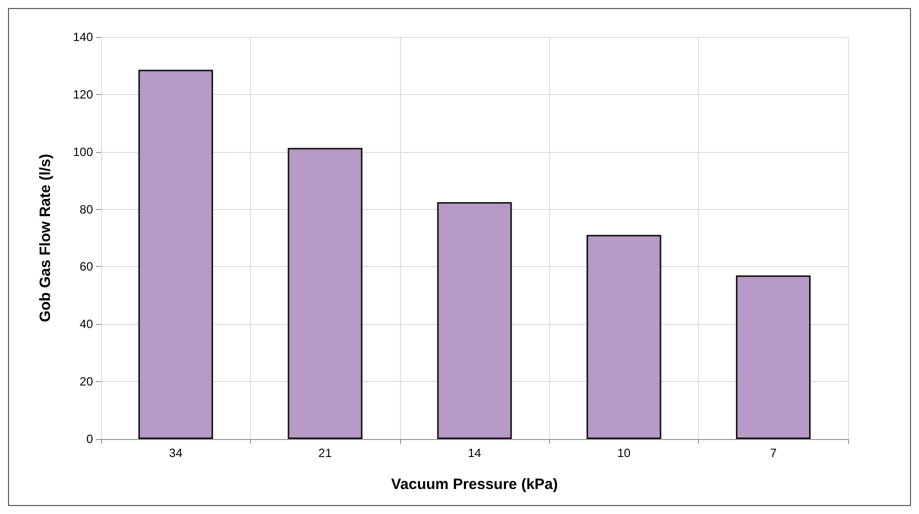 This screenshot has height=514, width=919. What do you see at coordinates (474, 484) in the screenshot?
I see `x-axis-title: Vacuum Pressure (kPa)` at bounding box center [474, 484].